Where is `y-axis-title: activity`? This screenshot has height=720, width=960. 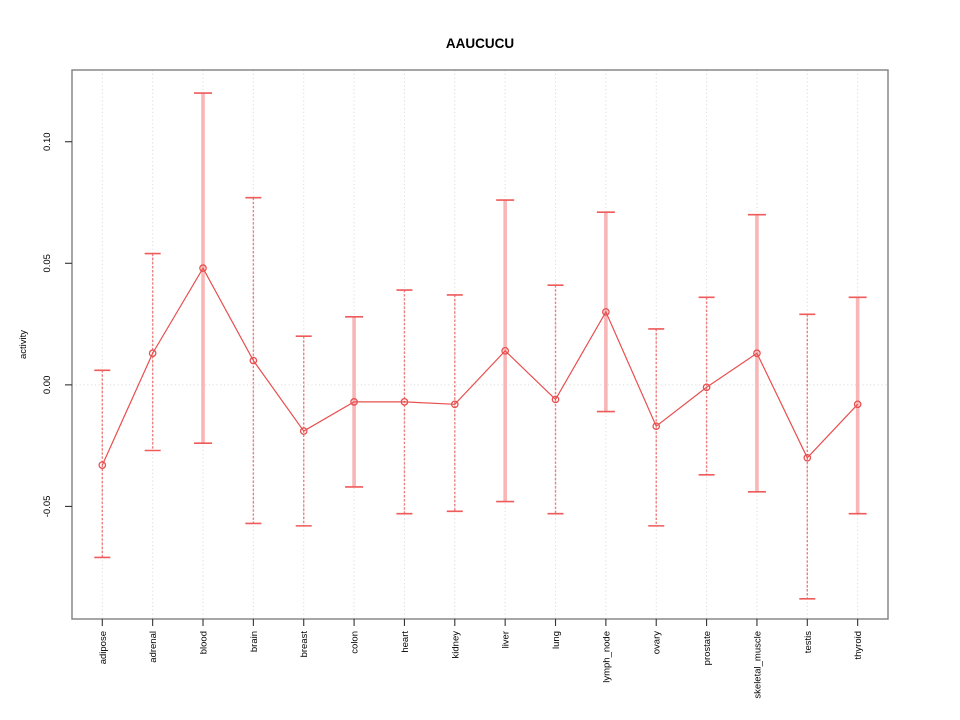 y-axis-title: activity is located at coordinates (23, 344).